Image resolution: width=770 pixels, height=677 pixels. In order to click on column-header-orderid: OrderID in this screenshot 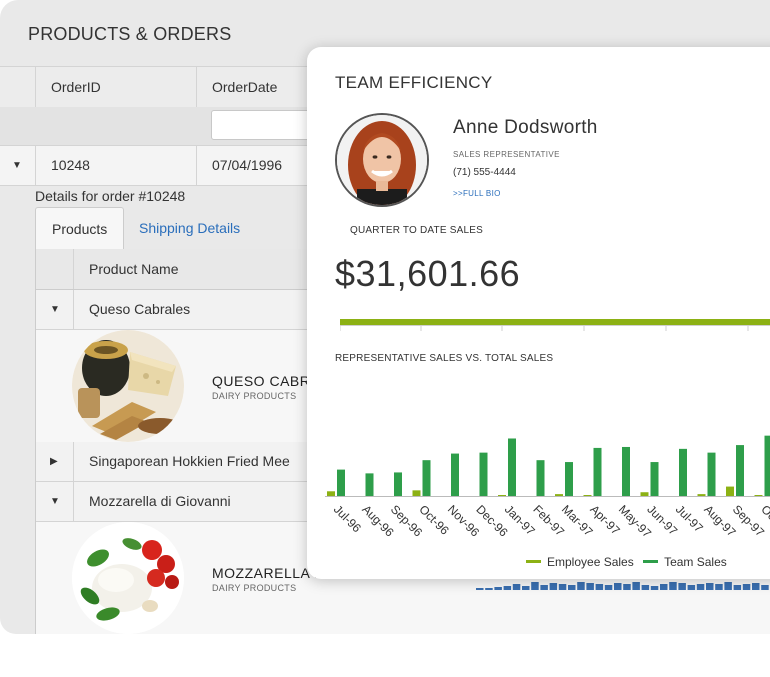, I will do `click(116, 87)`.